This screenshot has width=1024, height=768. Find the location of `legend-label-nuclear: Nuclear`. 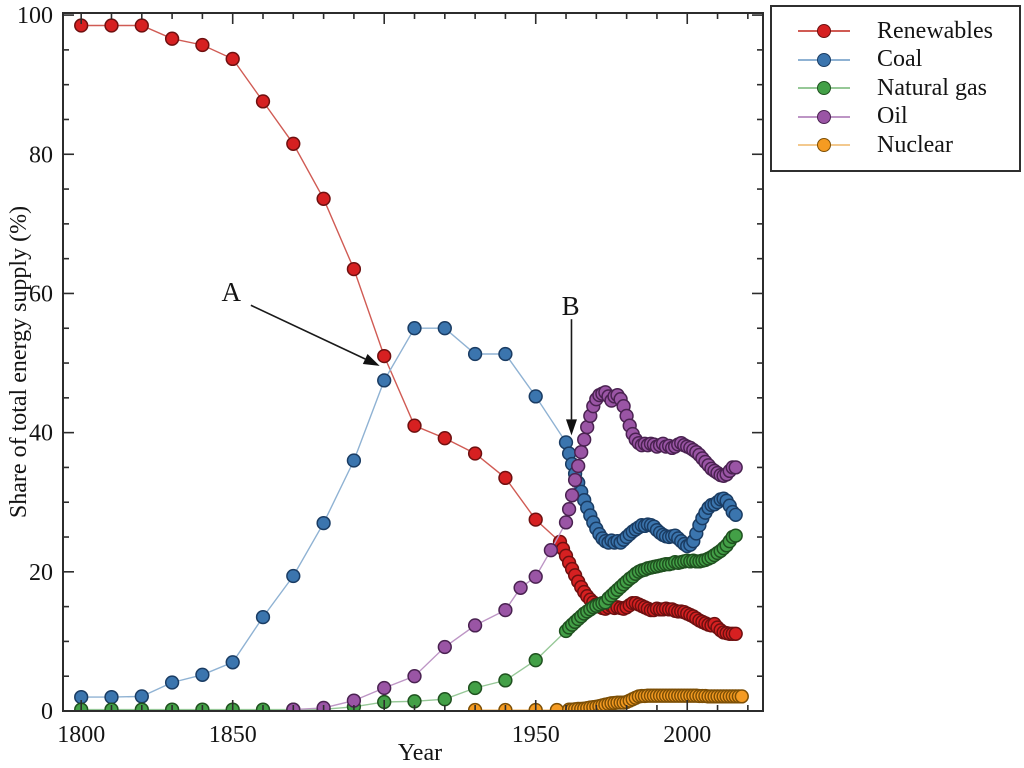

legend-label-nuclear: Nuclear is located at coordinates (915, 144).